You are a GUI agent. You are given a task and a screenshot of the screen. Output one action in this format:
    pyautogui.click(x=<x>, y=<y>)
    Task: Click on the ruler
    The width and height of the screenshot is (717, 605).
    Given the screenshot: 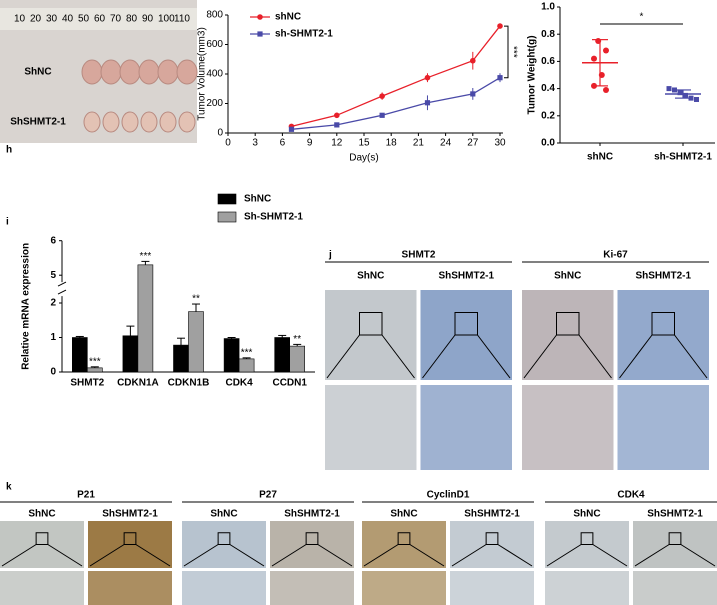 What is the action you would take?
    pyautogui.click(x=98, y=19)
    